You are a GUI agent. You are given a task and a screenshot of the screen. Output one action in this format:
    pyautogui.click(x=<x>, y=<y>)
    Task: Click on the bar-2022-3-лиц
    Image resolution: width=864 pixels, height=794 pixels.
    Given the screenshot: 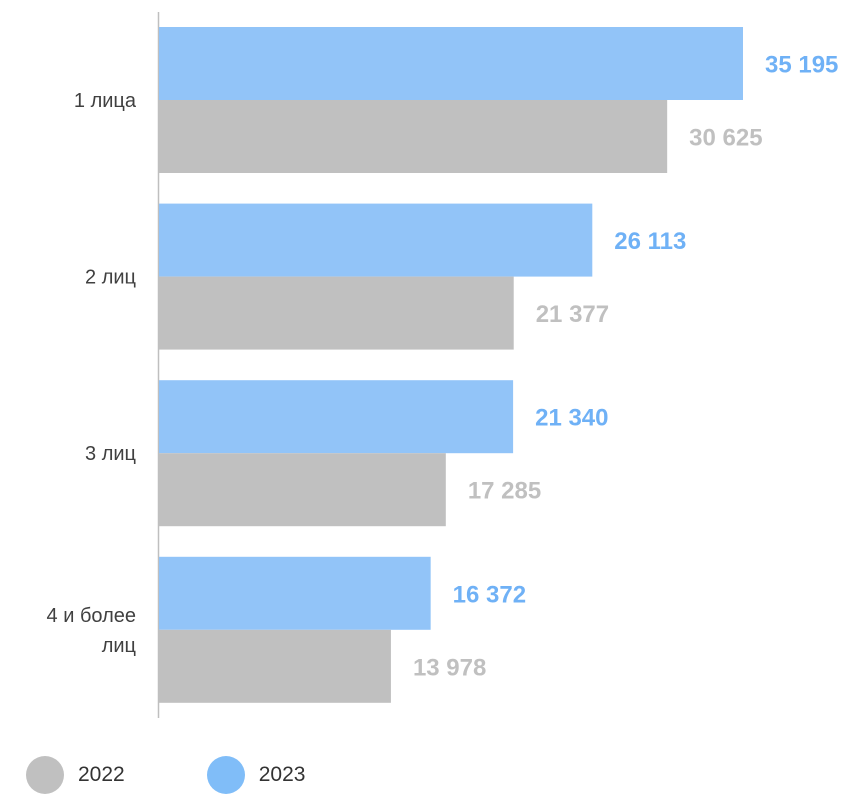 What is the action you would take?
    pyautogui.click(x=302, y=490)
    